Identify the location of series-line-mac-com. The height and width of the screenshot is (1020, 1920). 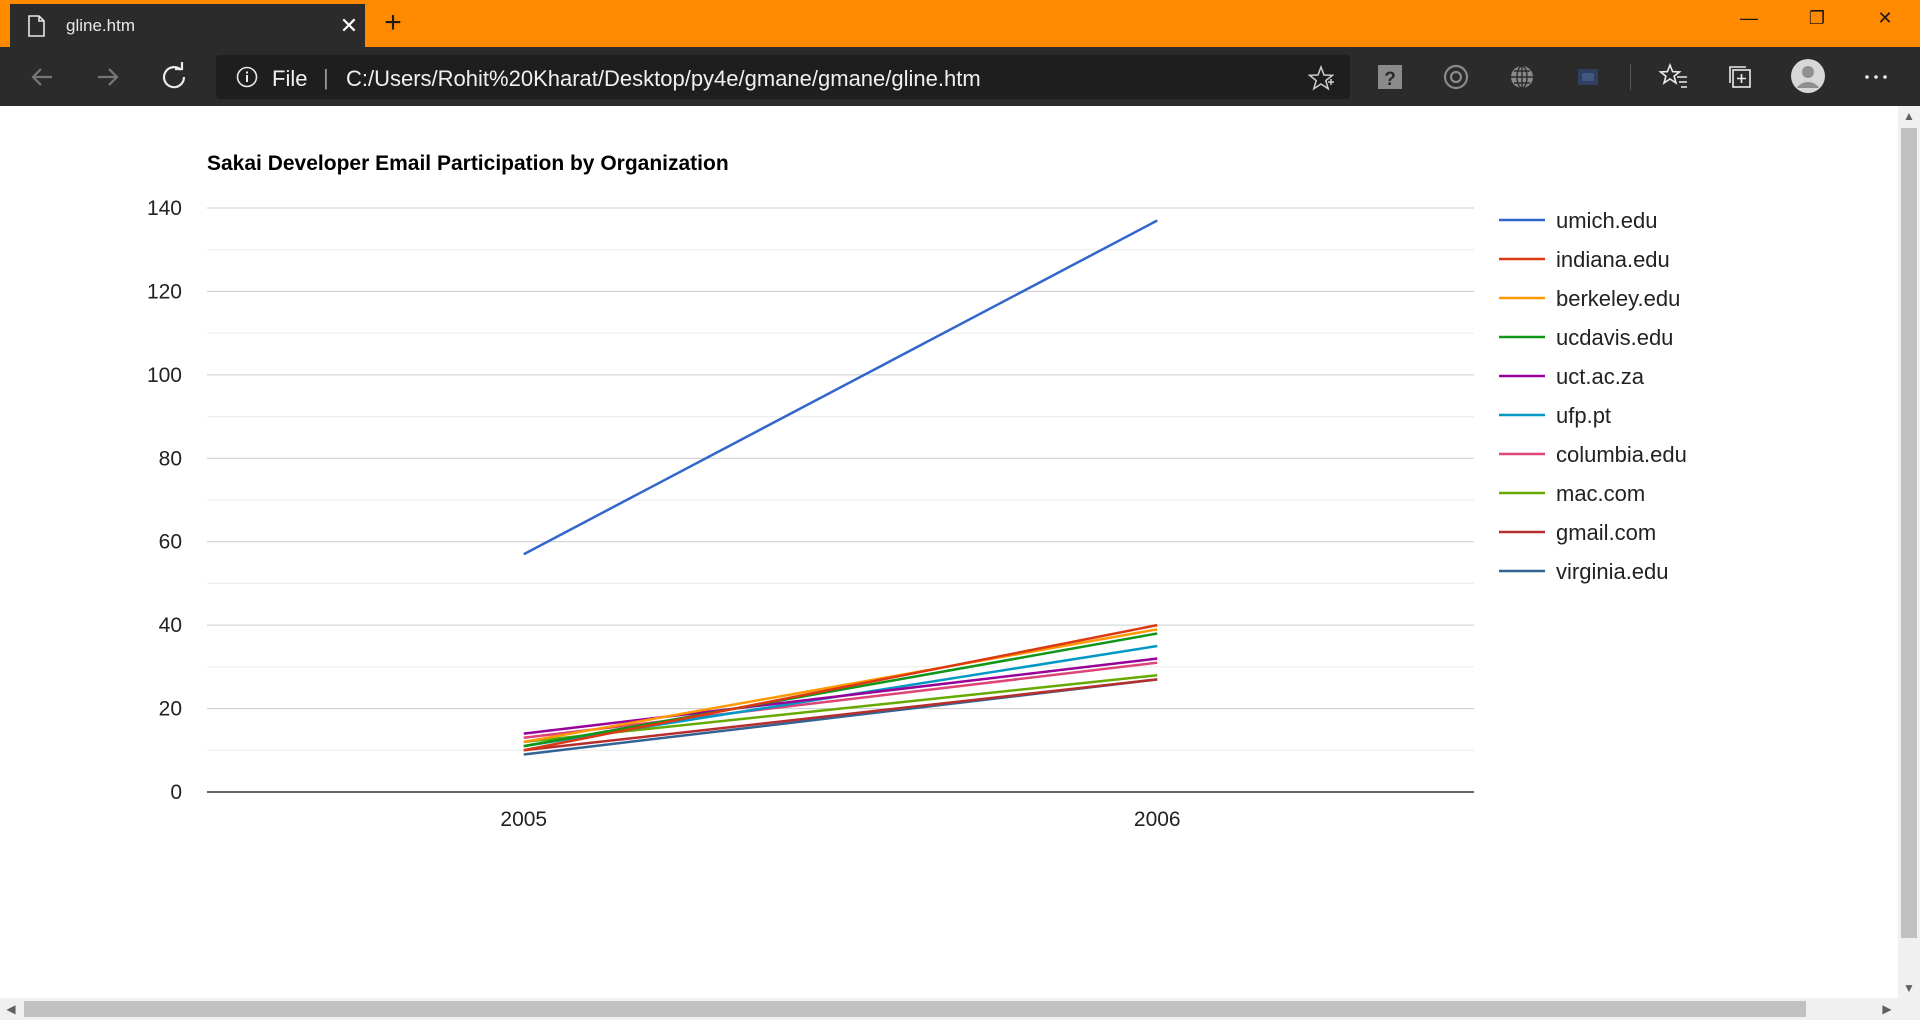
(840, 708).